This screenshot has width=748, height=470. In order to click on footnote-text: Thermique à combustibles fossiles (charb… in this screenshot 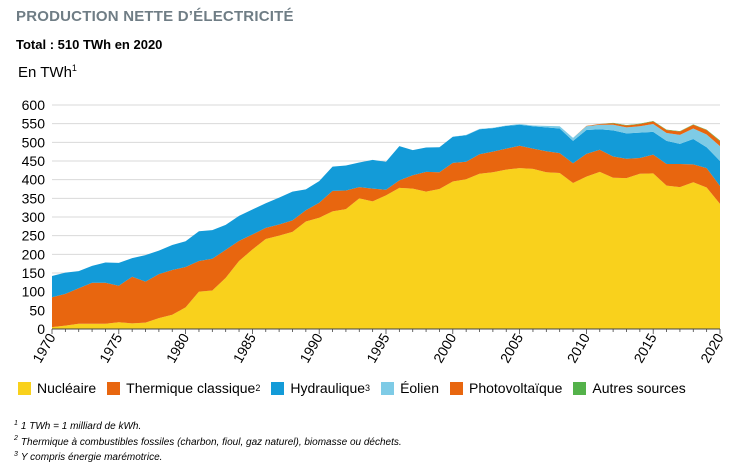, I will do `click(211, 442)`.